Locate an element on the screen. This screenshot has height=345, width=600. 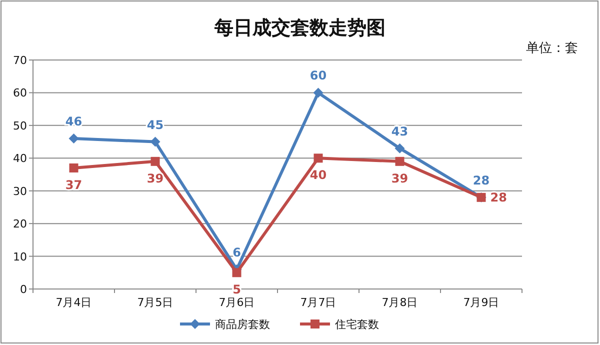
legend-label: 住宅套数 is located at coordinates (357, 324).